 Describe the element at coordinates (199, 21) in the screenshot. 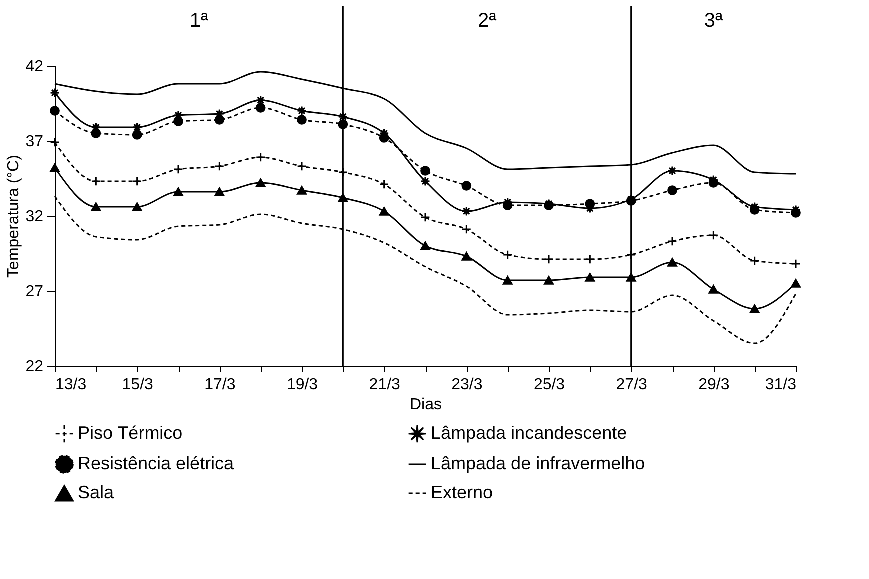

I see `text: 1ª` at that location.